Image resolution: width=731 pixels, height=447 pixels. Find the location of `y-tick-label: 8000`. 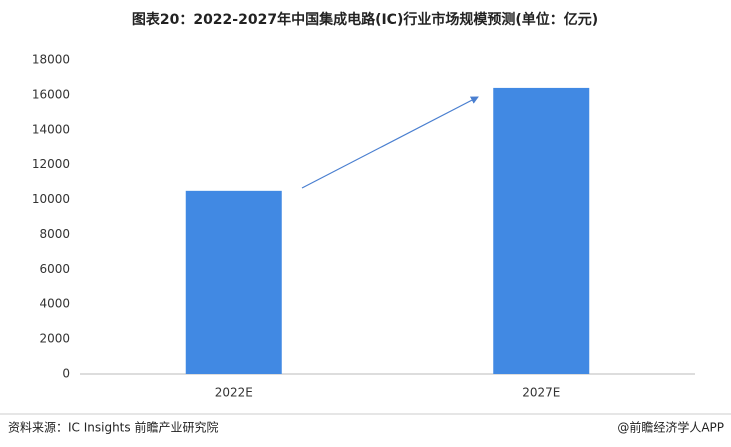

y-tick-label: 8000 is located at coordinates (54, 234).